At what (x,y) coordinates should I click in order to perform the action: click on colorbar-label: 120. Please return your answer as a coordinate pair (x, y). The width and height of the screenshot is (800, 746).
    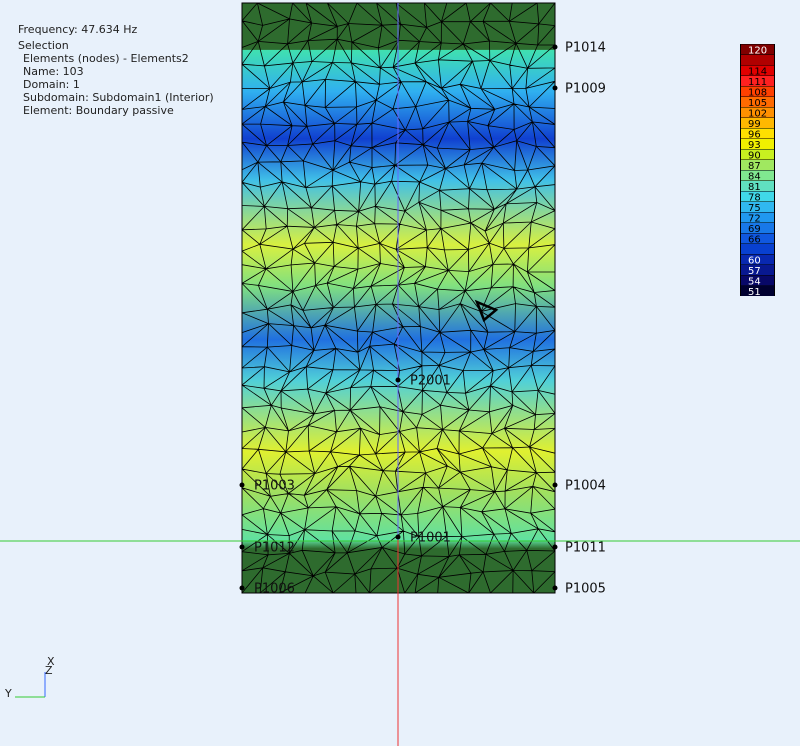
    Looking at the image, I should click on (757, 50).